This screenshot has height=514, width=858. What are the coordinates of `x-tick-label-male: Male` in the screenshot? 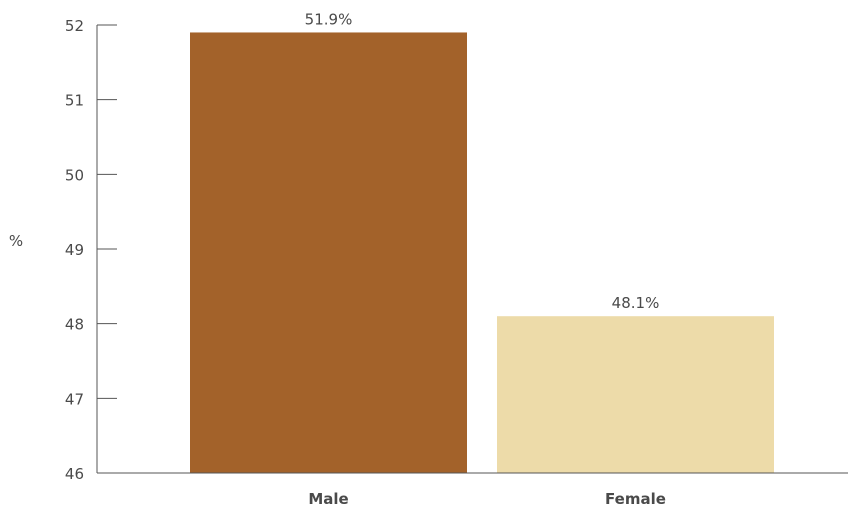 It's located at (328, 499).